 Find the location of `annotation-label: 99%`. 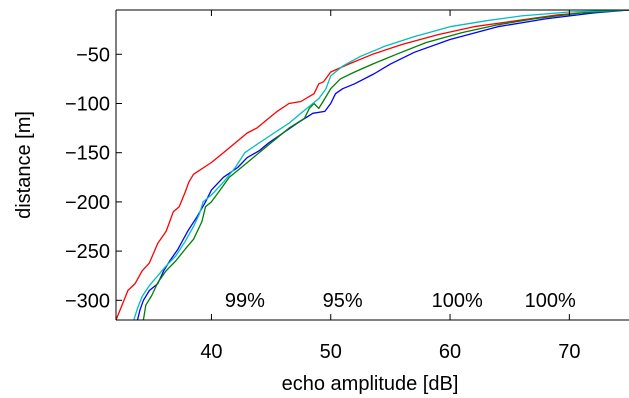

annotation-label: 99% is located at coordinates (245, 301).